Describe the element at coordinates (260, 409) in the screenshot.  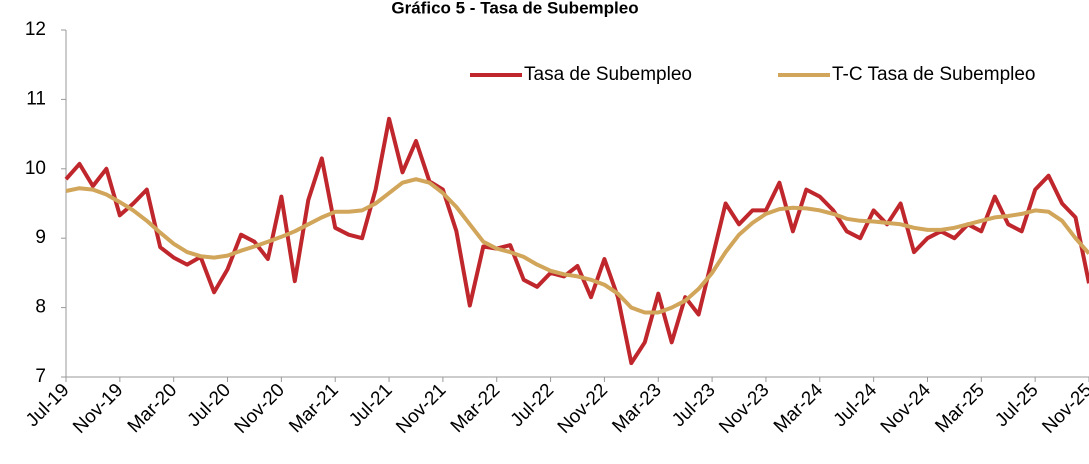
I see `x-tick-label: Nov-20` at that location.